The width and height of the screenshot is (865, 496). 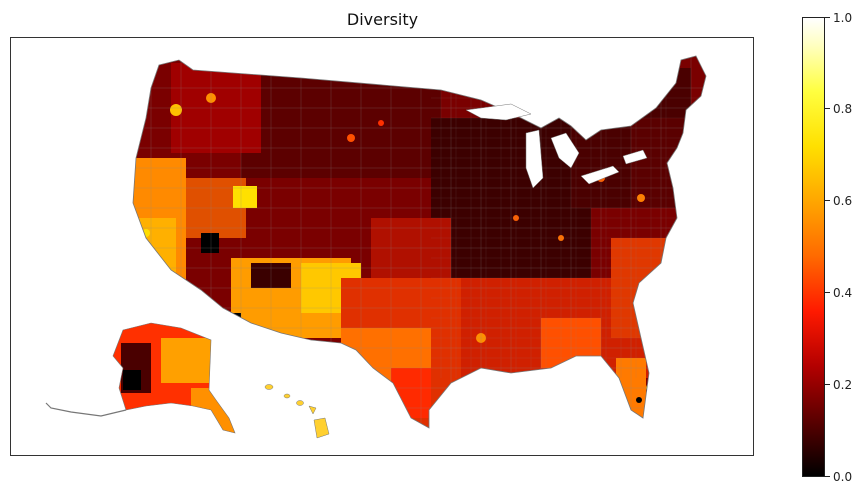 I want to click on aleutian-islands, so click(x=86, y=409).